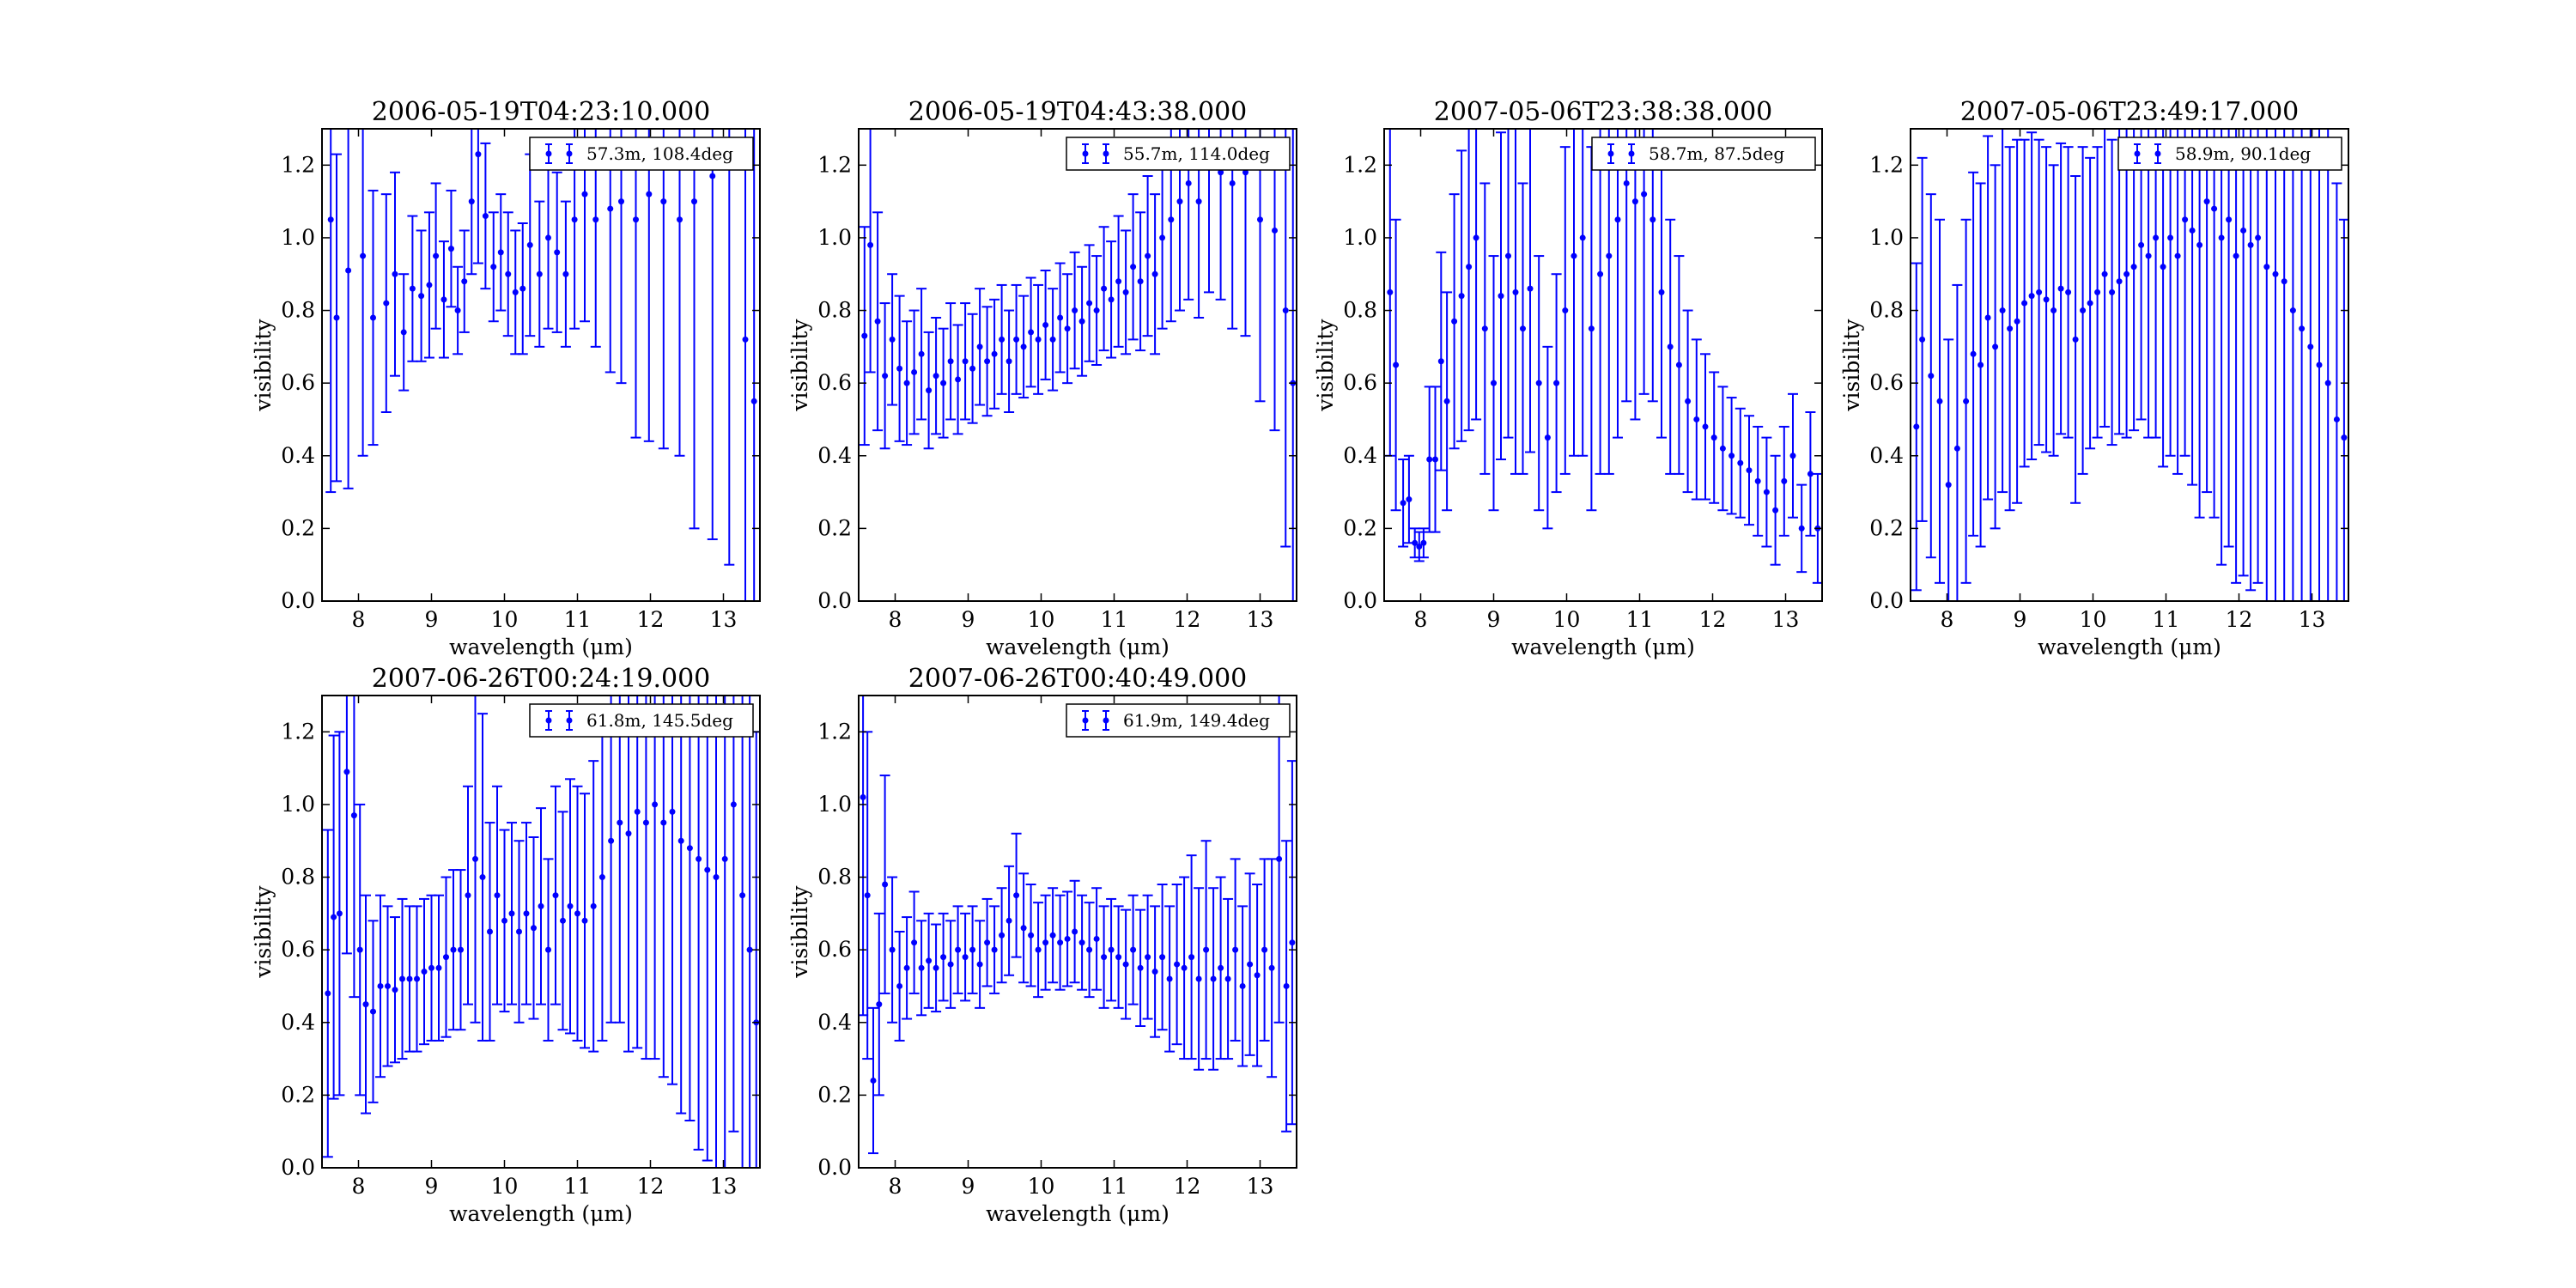 This screenshot has height=1288, width=2576. I want to click on legend-label: 58.9m, 90.1deg, so click(2243, 153).